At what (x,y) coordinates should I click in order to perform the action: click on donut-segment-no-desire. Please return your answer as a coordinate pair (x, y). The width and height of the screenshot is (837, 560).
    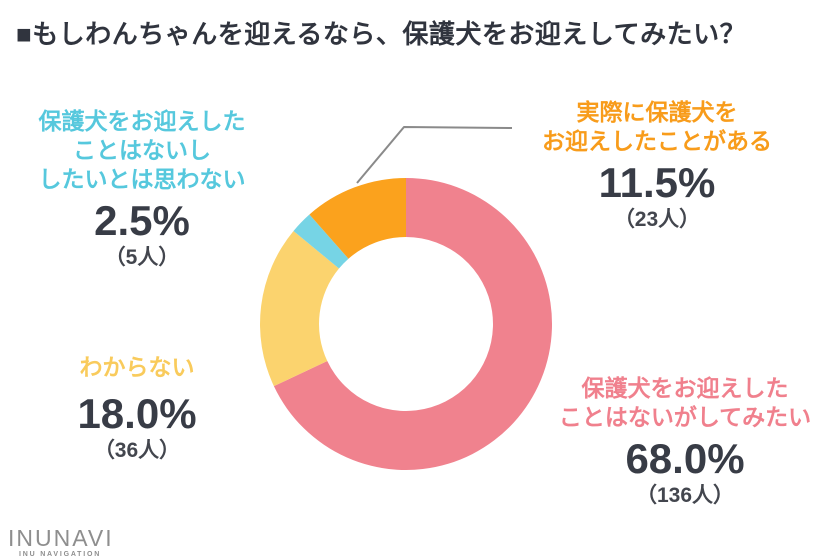
    Looking at the image, I should click on (321, 241).